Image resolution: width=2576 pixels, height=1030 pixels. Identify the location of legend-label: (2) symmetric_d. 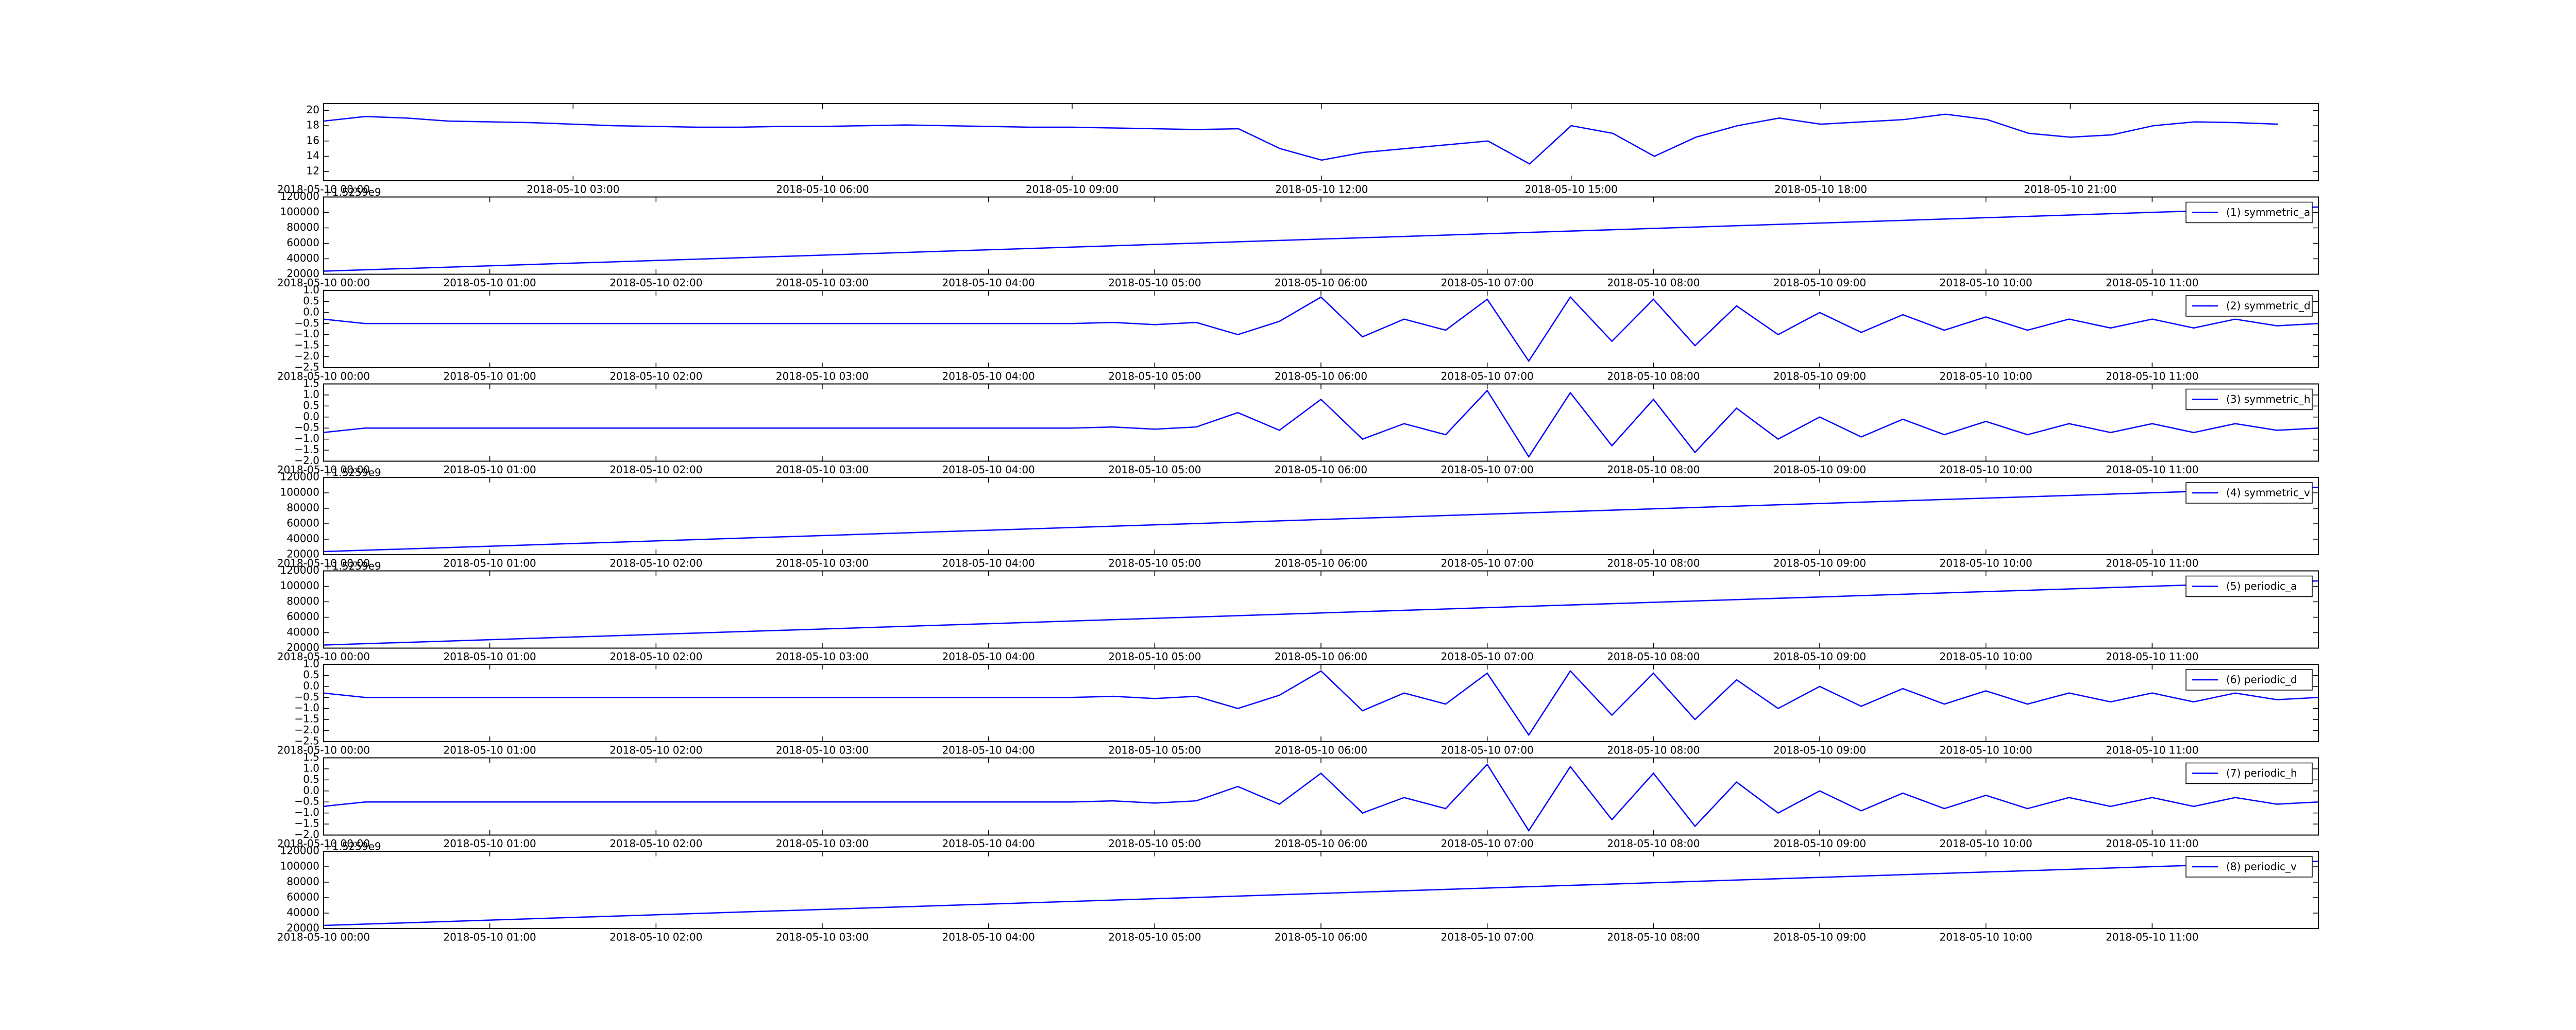
(2268, 306).